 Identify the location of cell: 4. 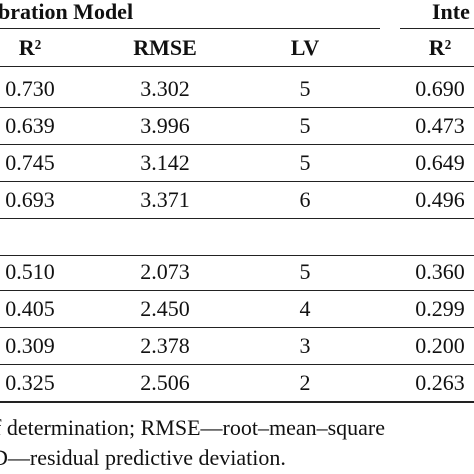
(305, 308).